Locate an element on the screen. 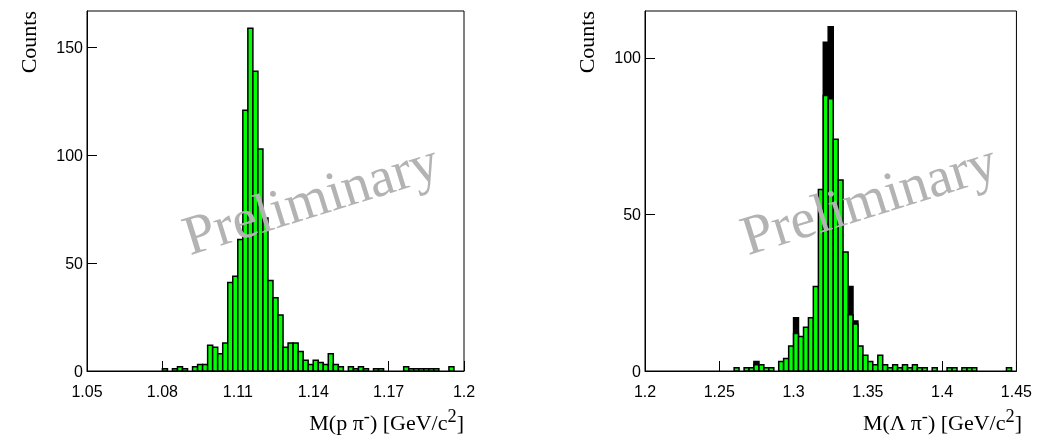 This screenshot has height=447, width=1043. x-tick-label: 1.3 is located at coordinates (793, 391).